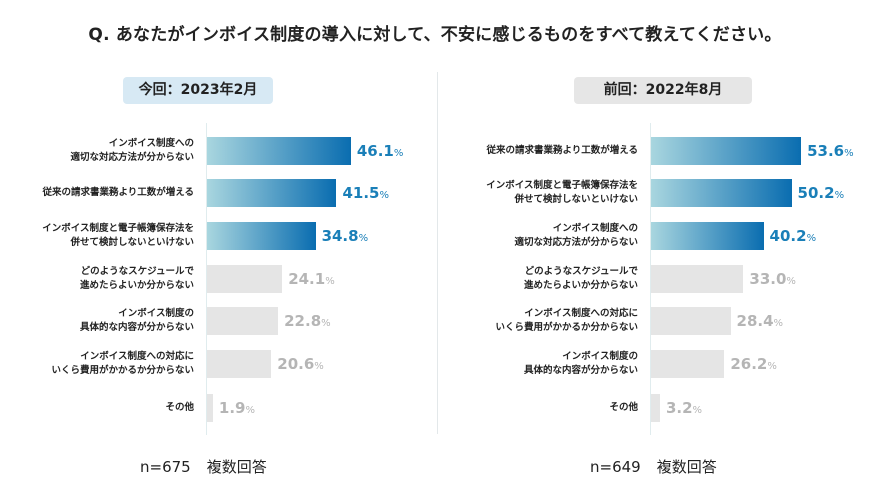 Image resolution: width=870 pixels, height=487 pixels. What do you see at coordinates (749, 364) in the screenshot?
I see `value-number: 26.2` at bounding box center [749, 364].